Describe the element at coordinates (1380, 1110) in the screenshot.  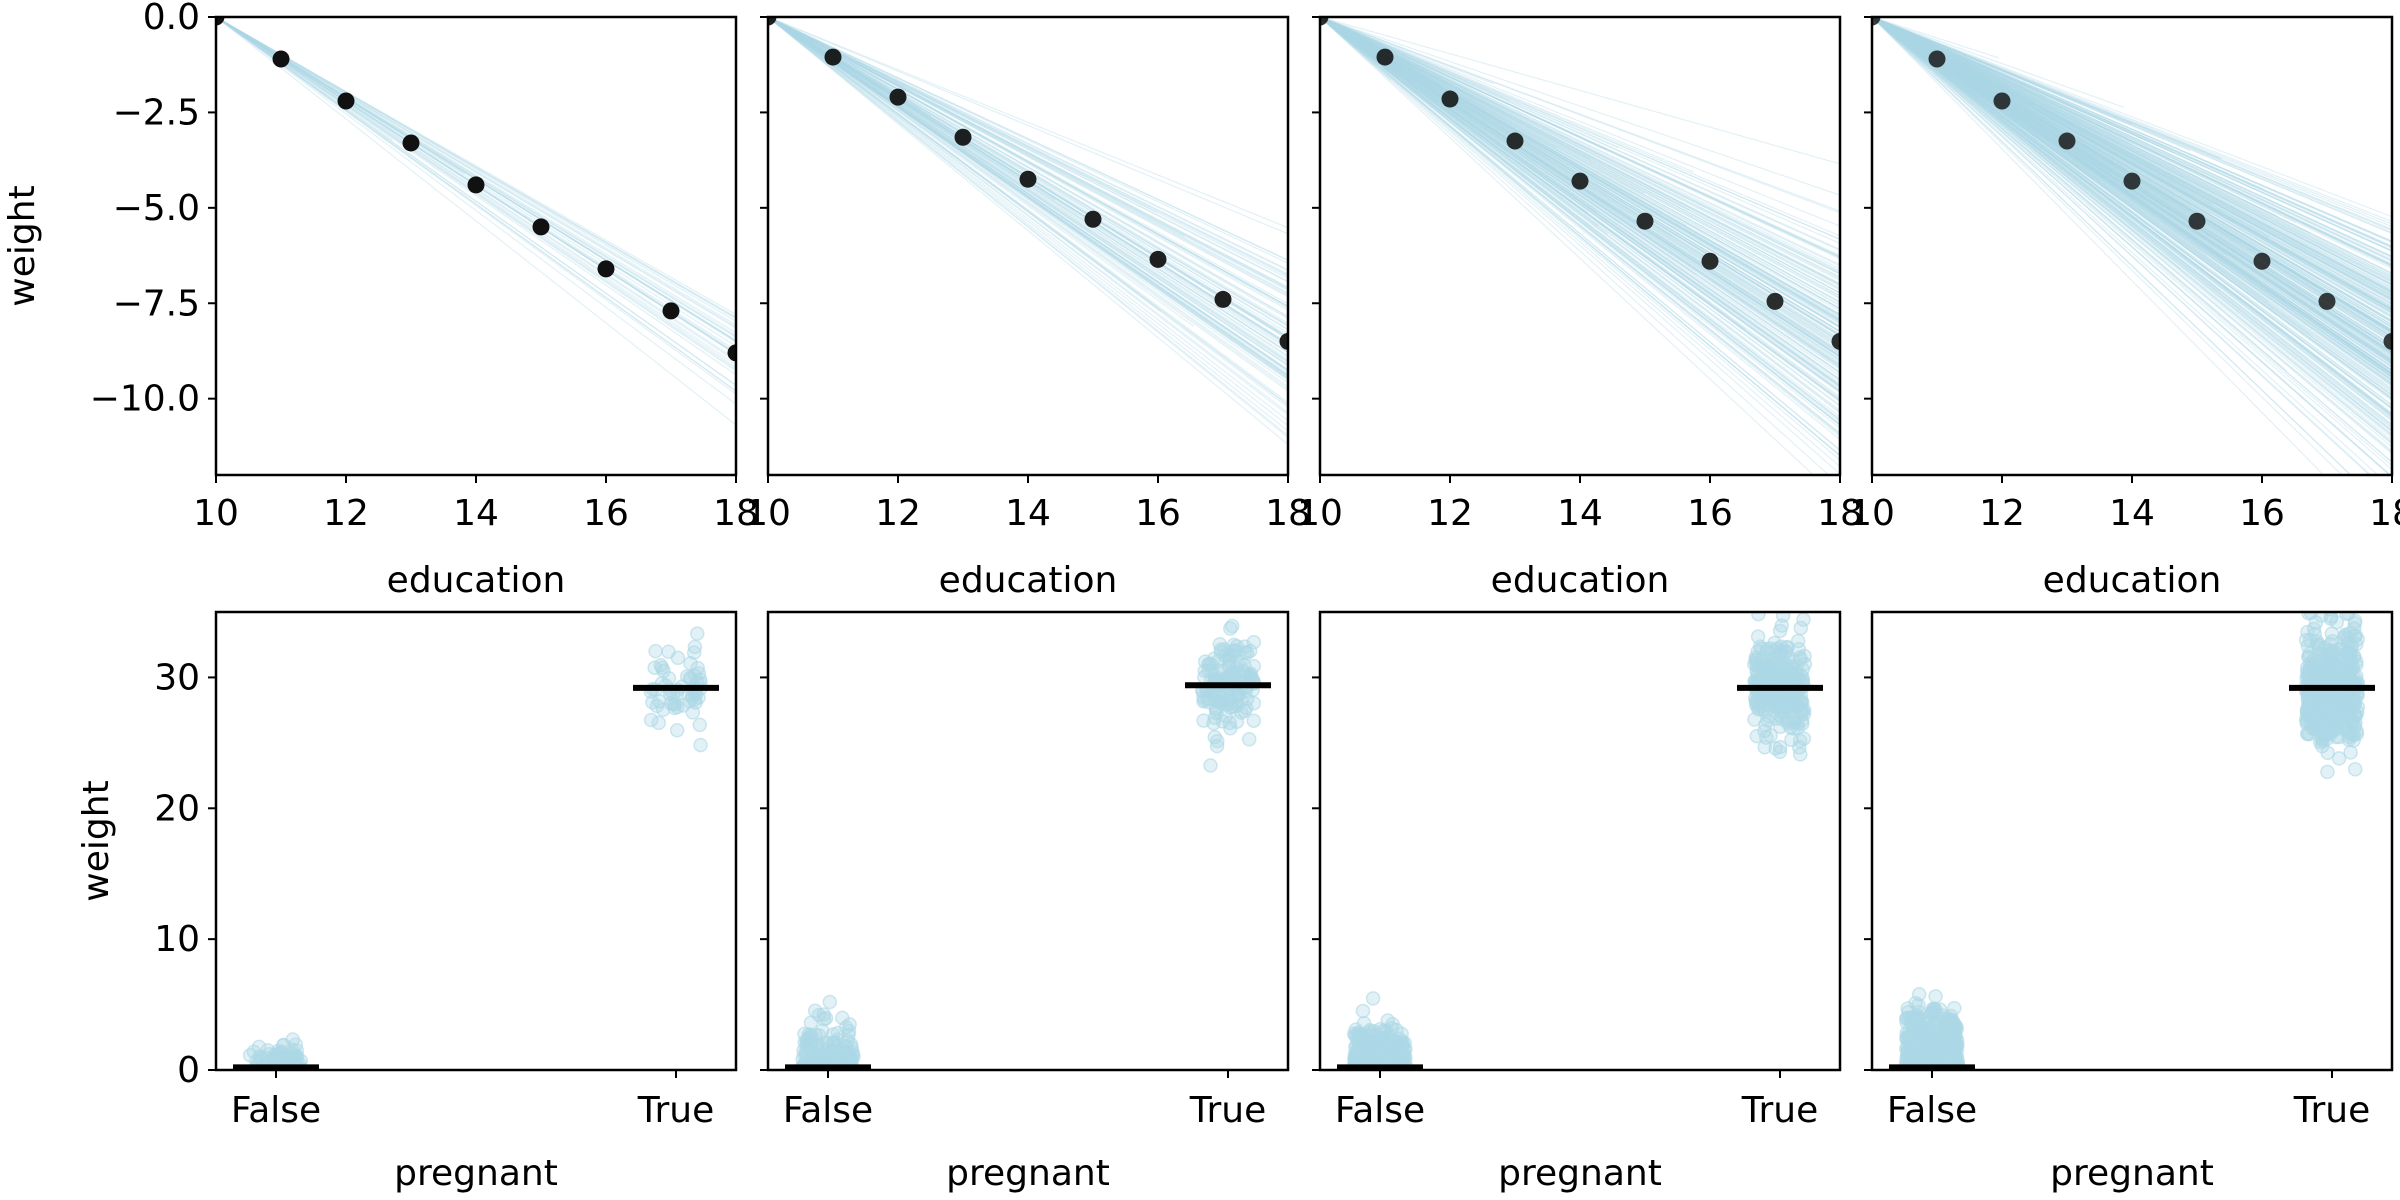
I see `x-tick-label: False` at that location.